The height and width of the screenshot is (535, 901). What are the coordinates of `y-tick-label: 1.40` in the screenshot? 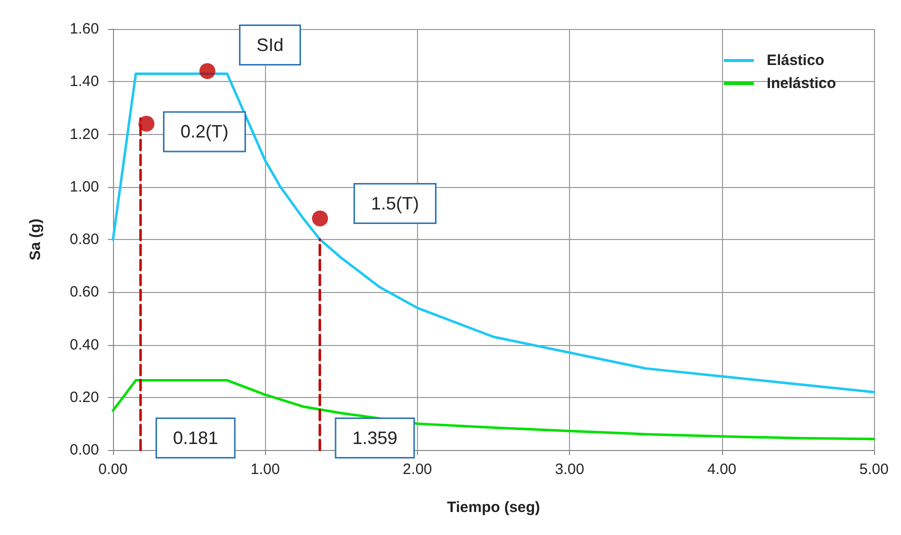 It's located at (84, 81).